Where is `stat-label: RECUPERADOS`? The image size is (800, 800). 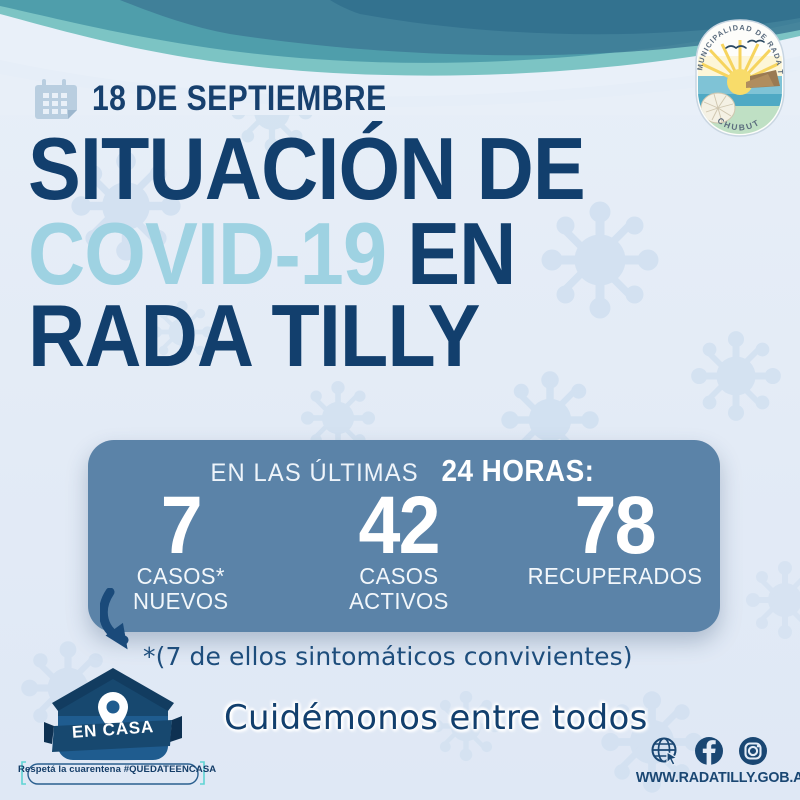 stat-label: RECUPERADOS is located at coordinates (614, 576).